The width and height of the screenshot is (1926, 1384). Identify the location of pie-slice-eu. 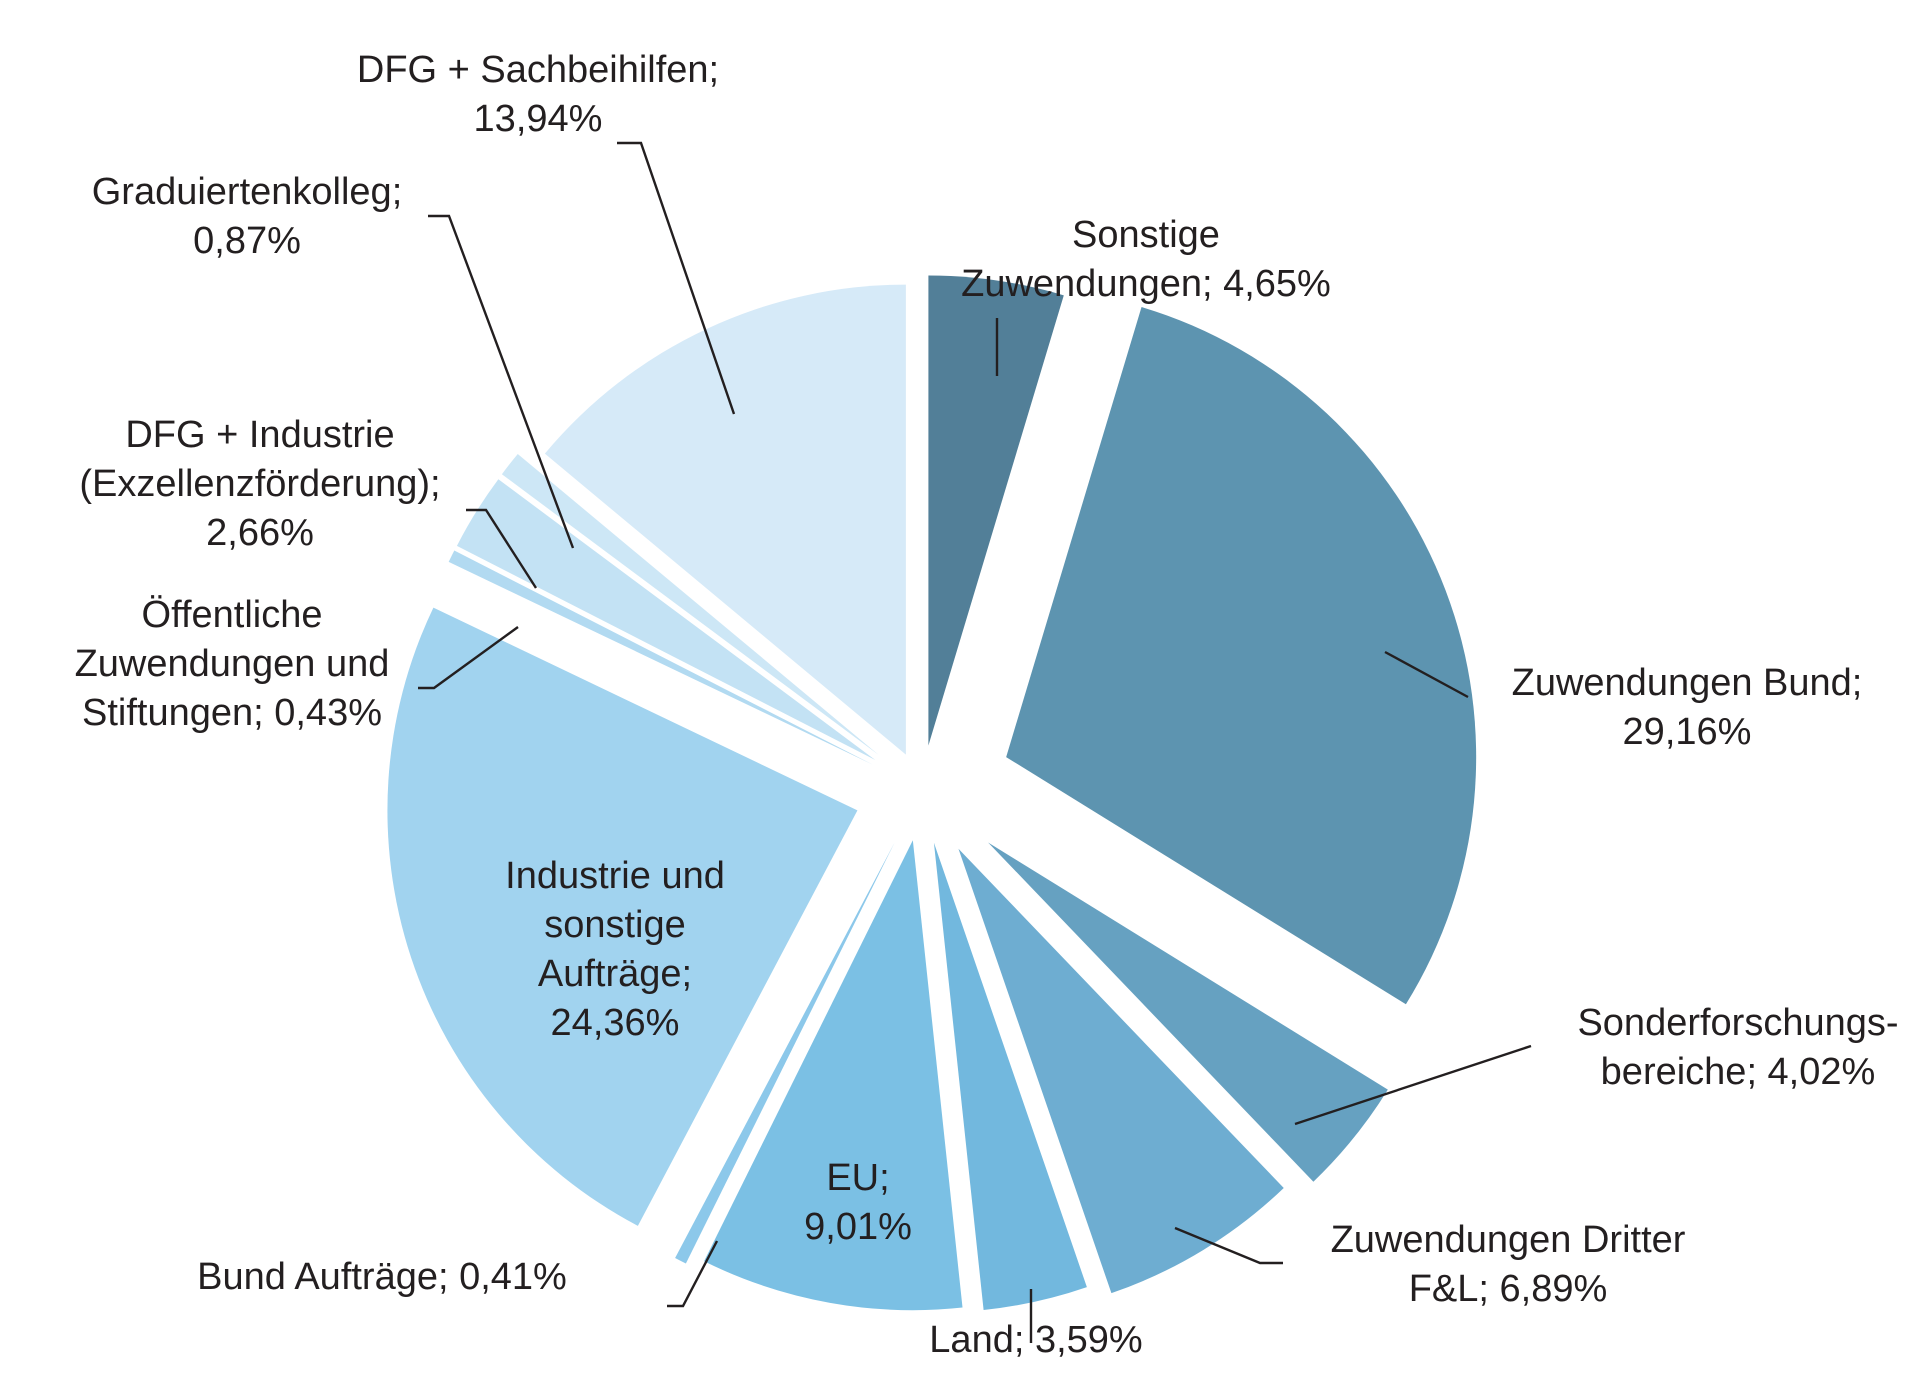
(833, 1075).